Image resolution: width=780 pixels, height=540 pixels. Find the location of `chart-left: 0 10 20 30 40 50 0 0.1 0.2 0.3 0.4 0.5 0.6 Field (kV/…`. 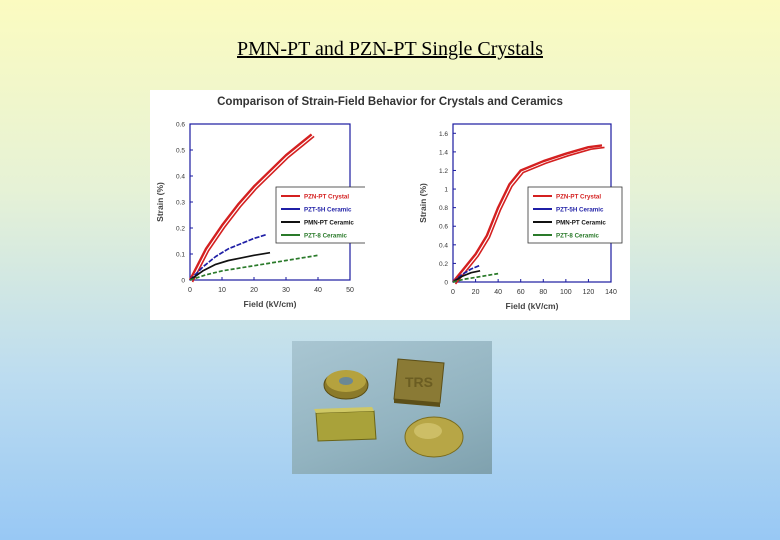

chart-left: 0 10 20 30 40 50 0 0.1 0.2 0.3 0.4 0.5 0.6 Field (kV/… is located at coordinates (260, 215).